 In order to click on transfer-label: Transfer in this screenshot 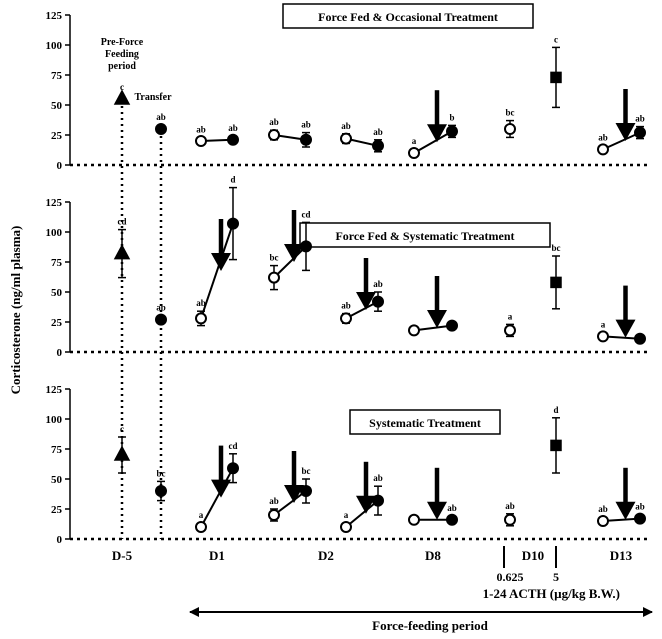, I will do `click(153, 97)`.